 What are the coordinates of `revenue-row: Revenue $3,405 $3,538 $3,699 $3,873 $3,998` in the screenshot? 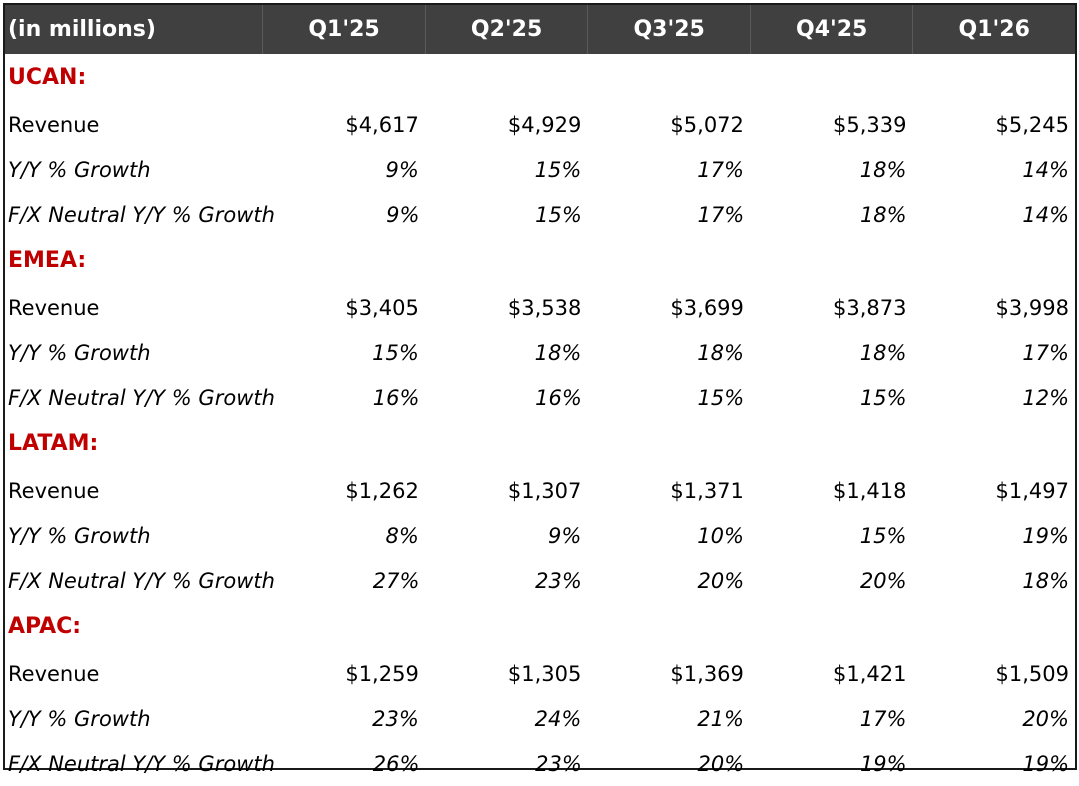 It's located at (540, 307).